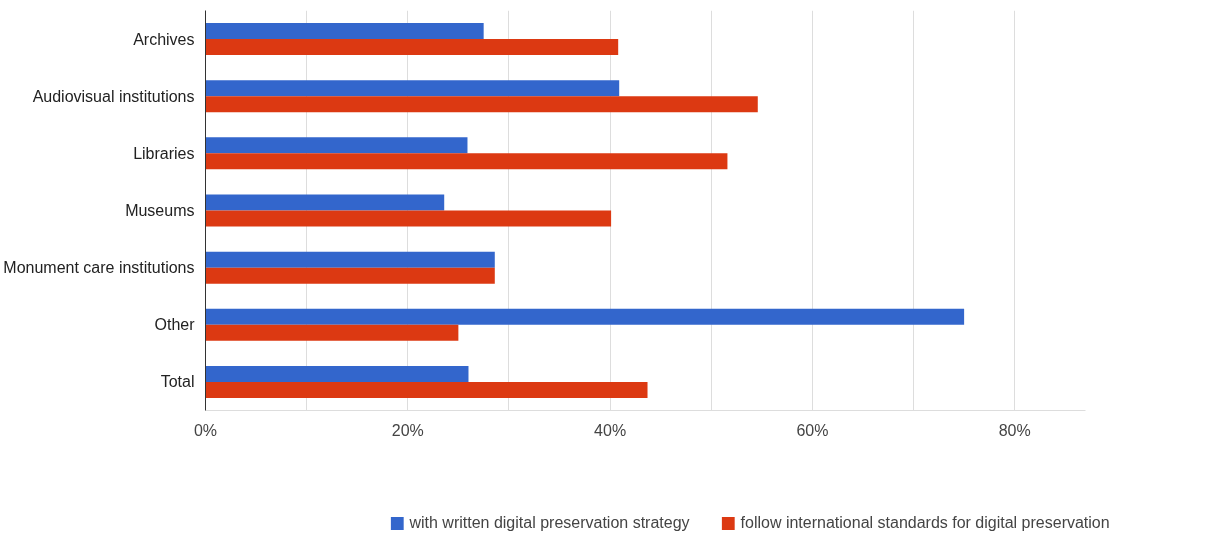 Image resolution: width=1206 pixels, height=543 pixels. I want to click on y-tick-label: Libraries, so click(164, 153).